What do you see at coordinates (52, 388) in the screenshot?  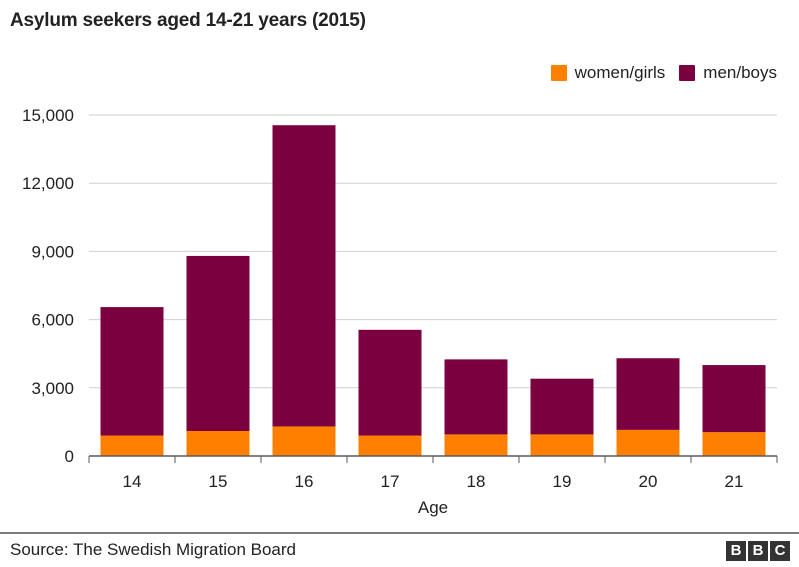 I see `y-tick-label-1: 3,000` at bounding box center [52, 388].